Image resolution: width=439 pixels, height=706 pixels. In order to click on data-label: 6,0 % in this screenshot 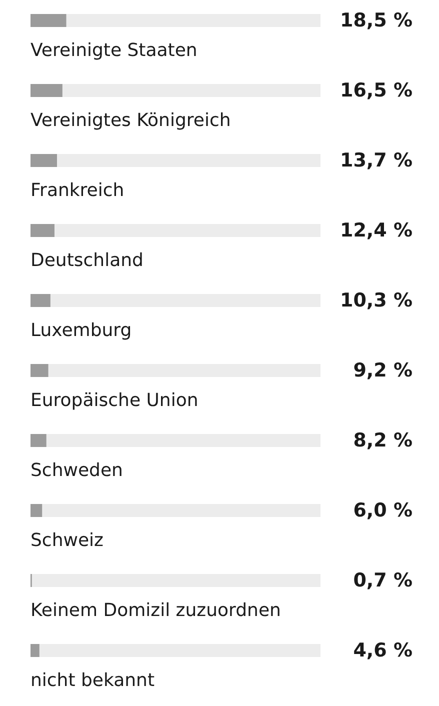, I will do `click(382, 511)`.